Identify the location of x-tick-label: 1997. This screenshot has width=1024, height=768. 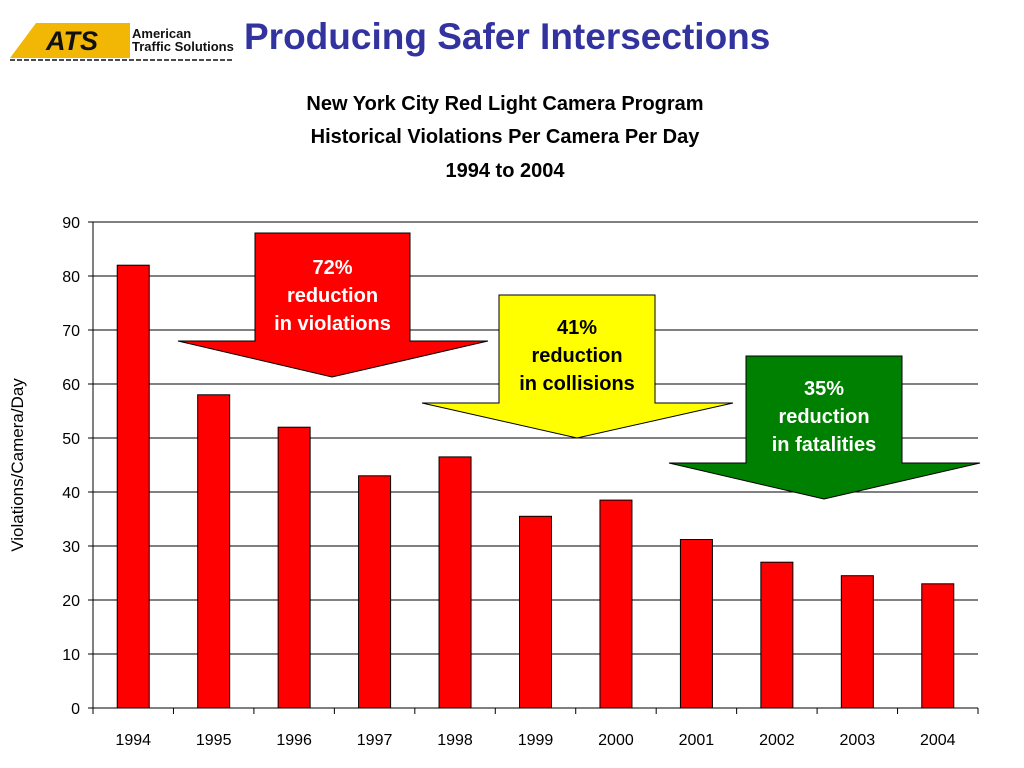
(375, 740).